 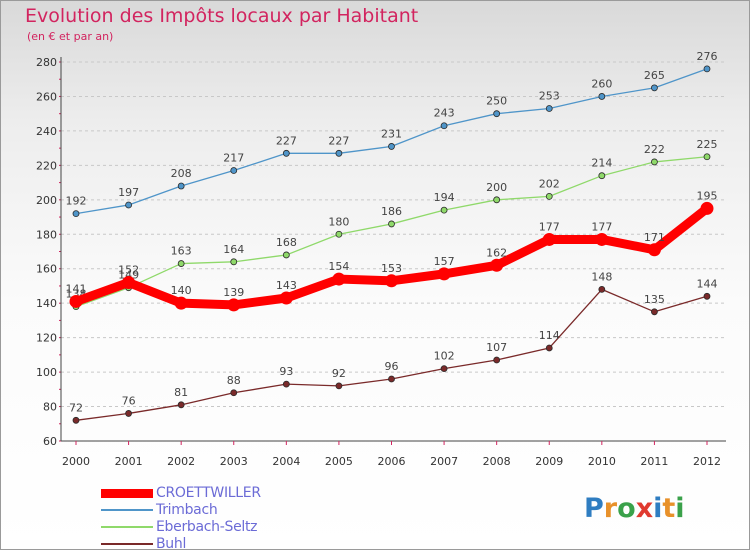 What do you see at coordinates (50, 441) in the screenshot?
I see `y-tick-label: 60` at bounding box center [50, 441].